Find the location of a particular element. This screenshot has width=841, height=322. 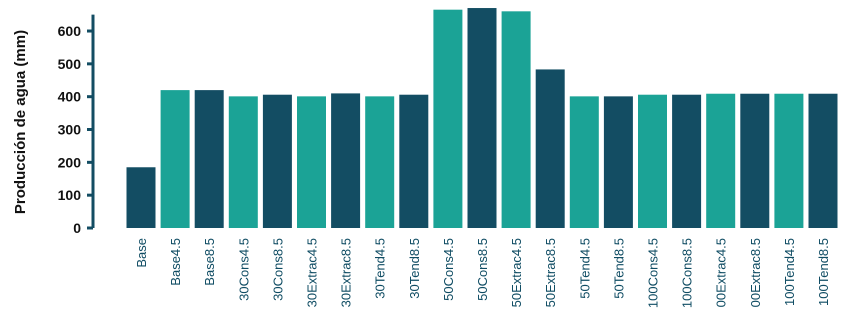

x-tick-label: 100Cons4.5 is located at coordinates (653, 273).